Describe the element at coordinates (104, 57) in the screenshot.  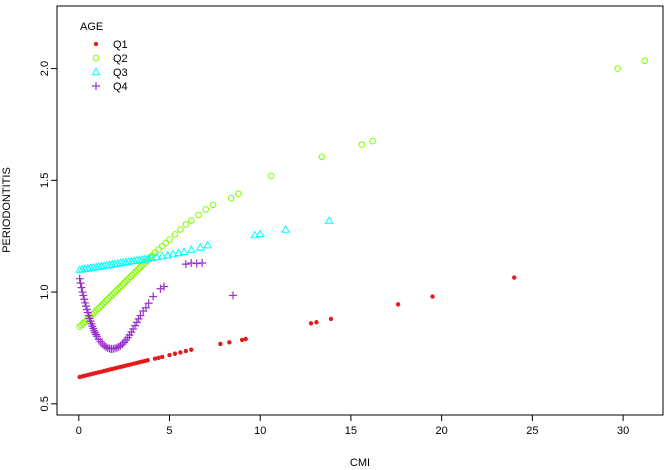
I see `legend: AGE Q1 Q2 Q3 Q4` at that location.